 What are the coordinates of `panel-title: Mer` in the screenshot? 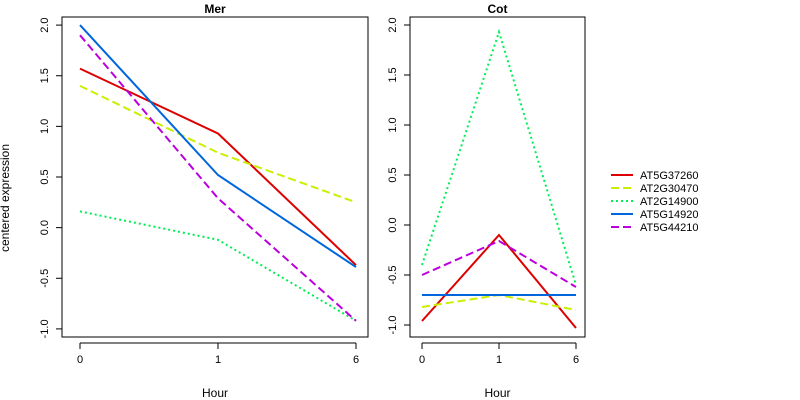 It's located at (215, 9).